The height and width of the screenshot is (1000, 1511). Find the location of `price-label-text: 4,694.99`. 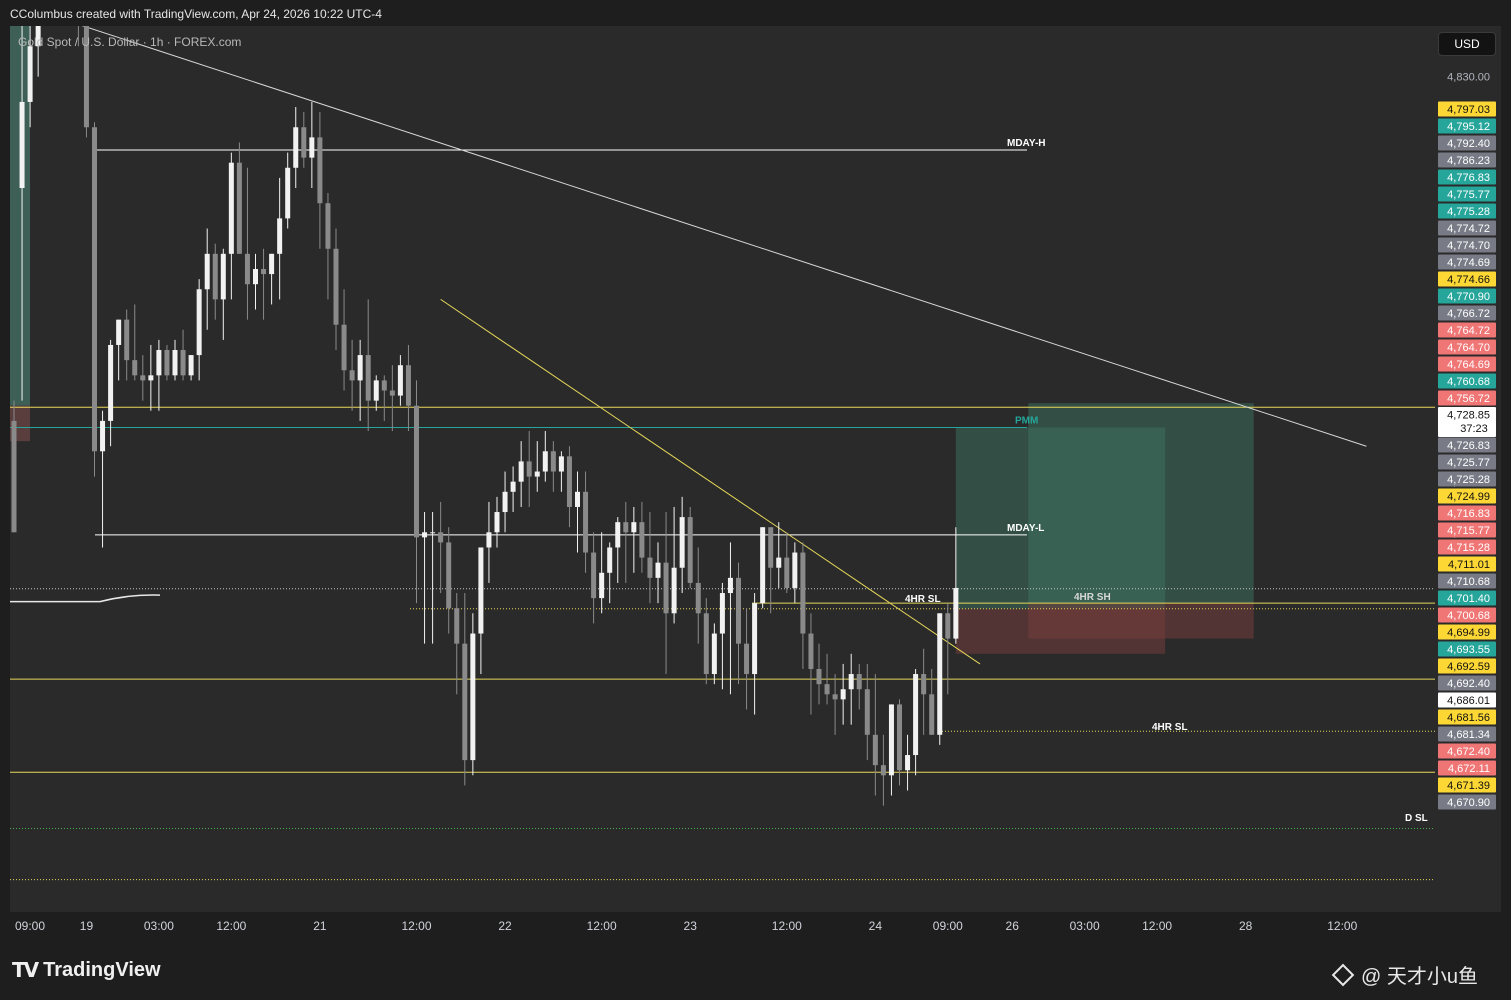

price-label-text: 4,694.99 is located at coordinates (1468, 633).